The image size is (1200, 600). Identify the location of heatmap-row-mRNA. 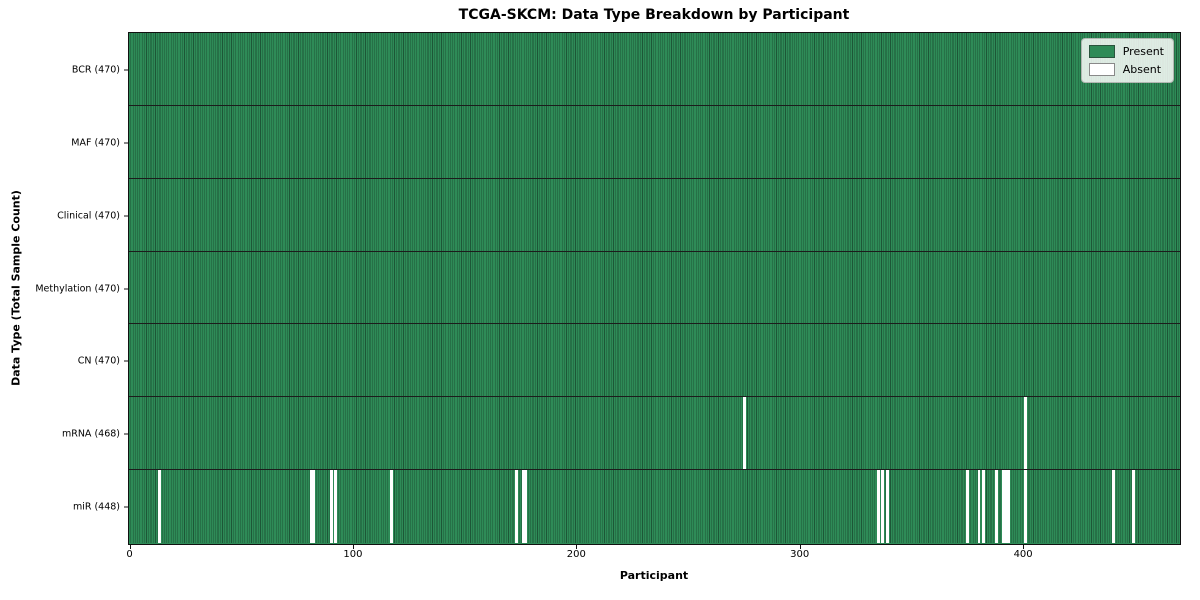
(654, 434).